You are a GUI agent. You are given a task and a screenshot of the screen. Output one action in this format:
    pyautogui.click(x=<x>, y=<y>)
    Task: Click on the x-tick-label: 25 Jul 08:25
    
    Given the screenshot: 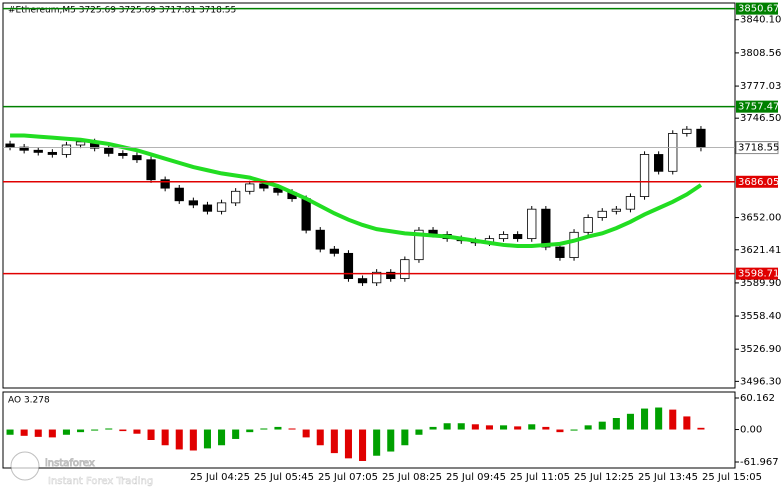 What is the action you would take?
    pyautogui.click(x=412, y=477)
    